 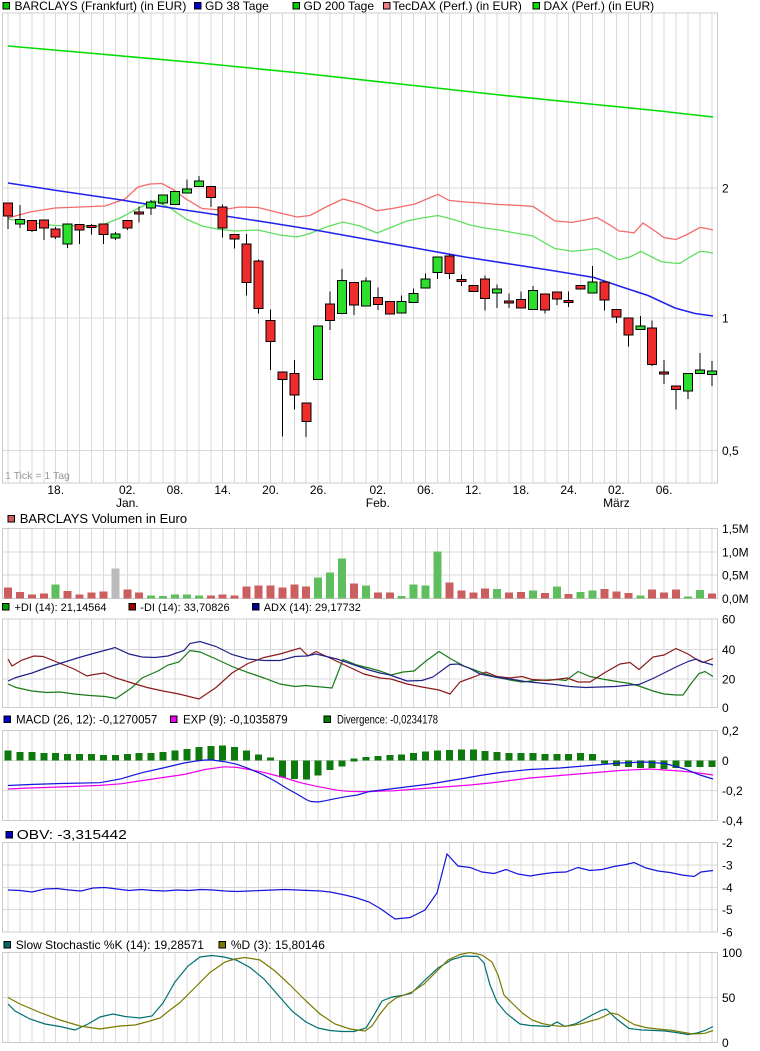 What do you see at coordinates (184, 608) in the screenshot?
I see `svg-text: -DI (14): 33,70826` at bounding box center [184, 608].